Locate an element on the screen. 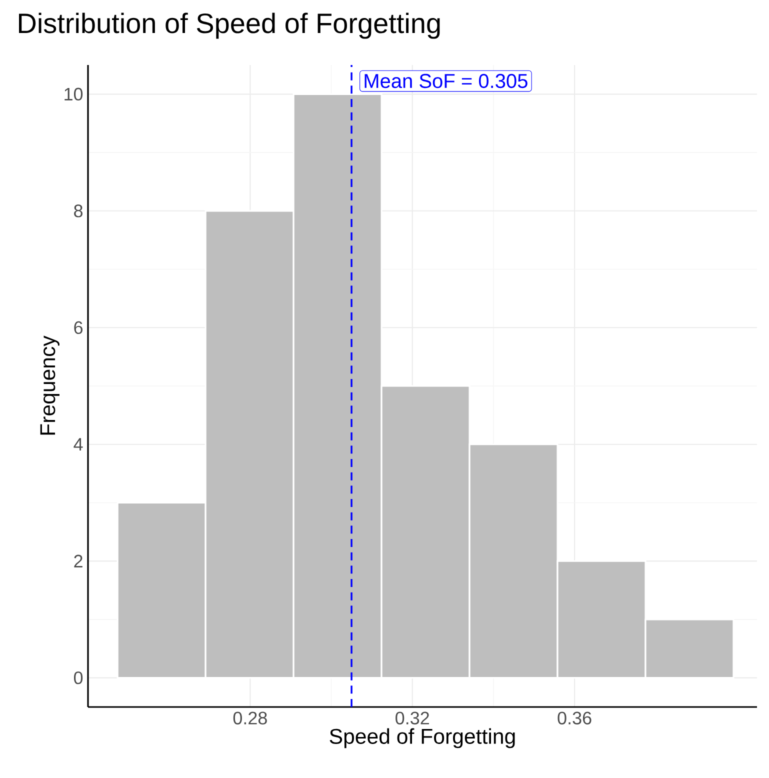  ref-line-label: Mean SoF = 0.305 is located at coordinates (446, 81).